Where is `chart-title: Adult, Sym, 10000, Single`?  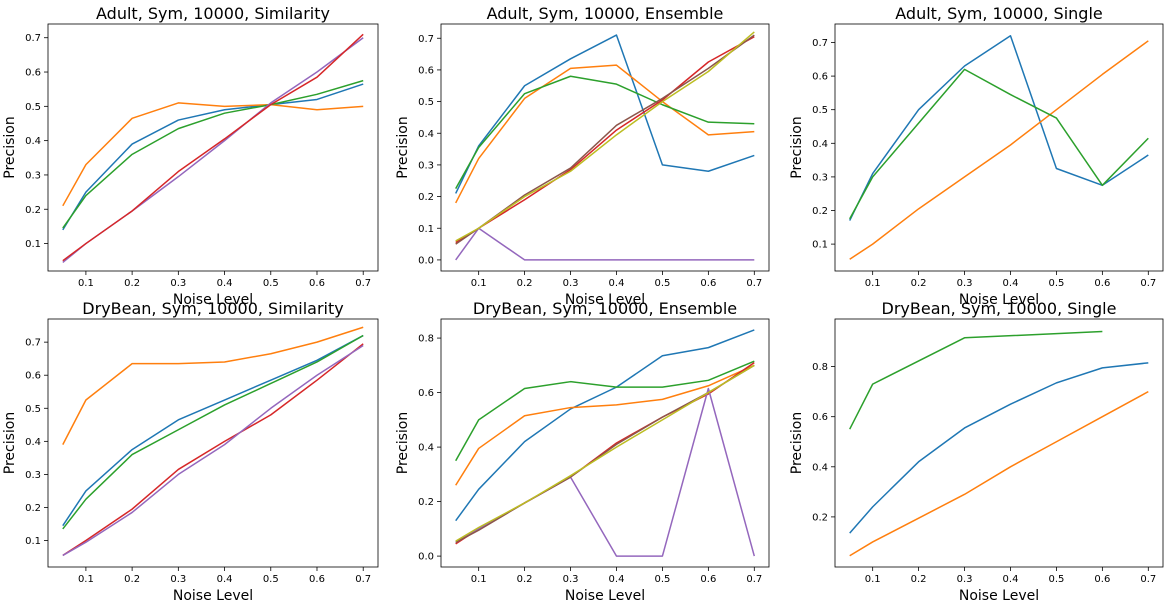
chart-title: Adult, Sym, 10000, Single is located at coordinates (999, 13).